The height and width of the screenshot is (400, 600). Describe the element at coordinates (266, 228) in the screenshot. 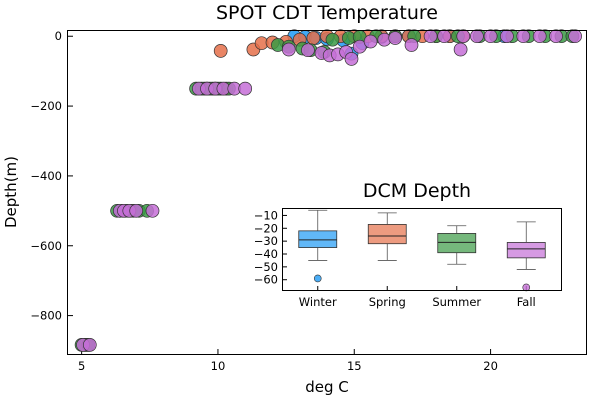

I see `inset-y-tick-label: −20` at that location.